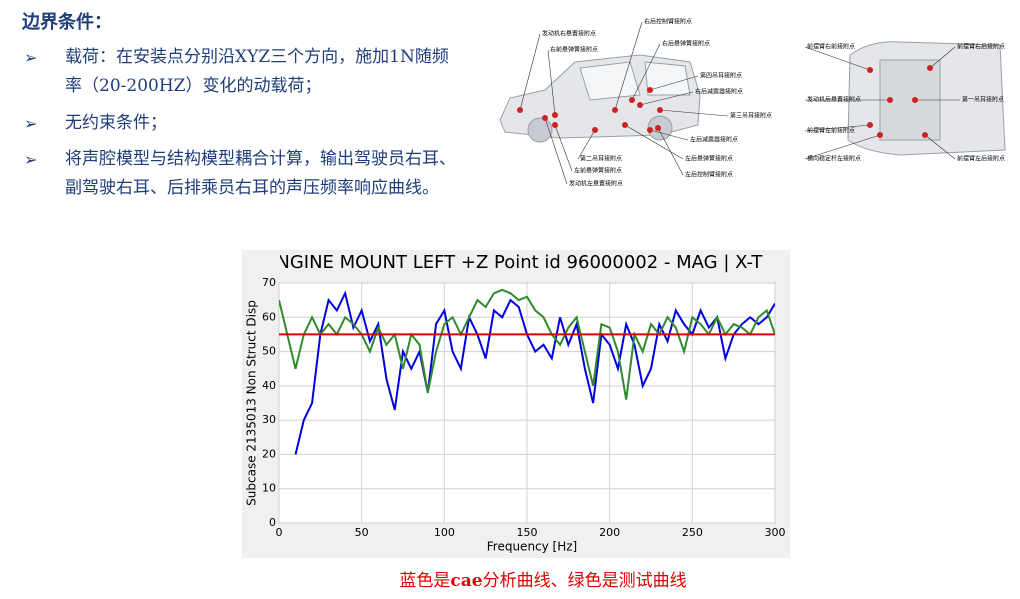  I want to click on x-tick-label: 0, so click(279, 532).